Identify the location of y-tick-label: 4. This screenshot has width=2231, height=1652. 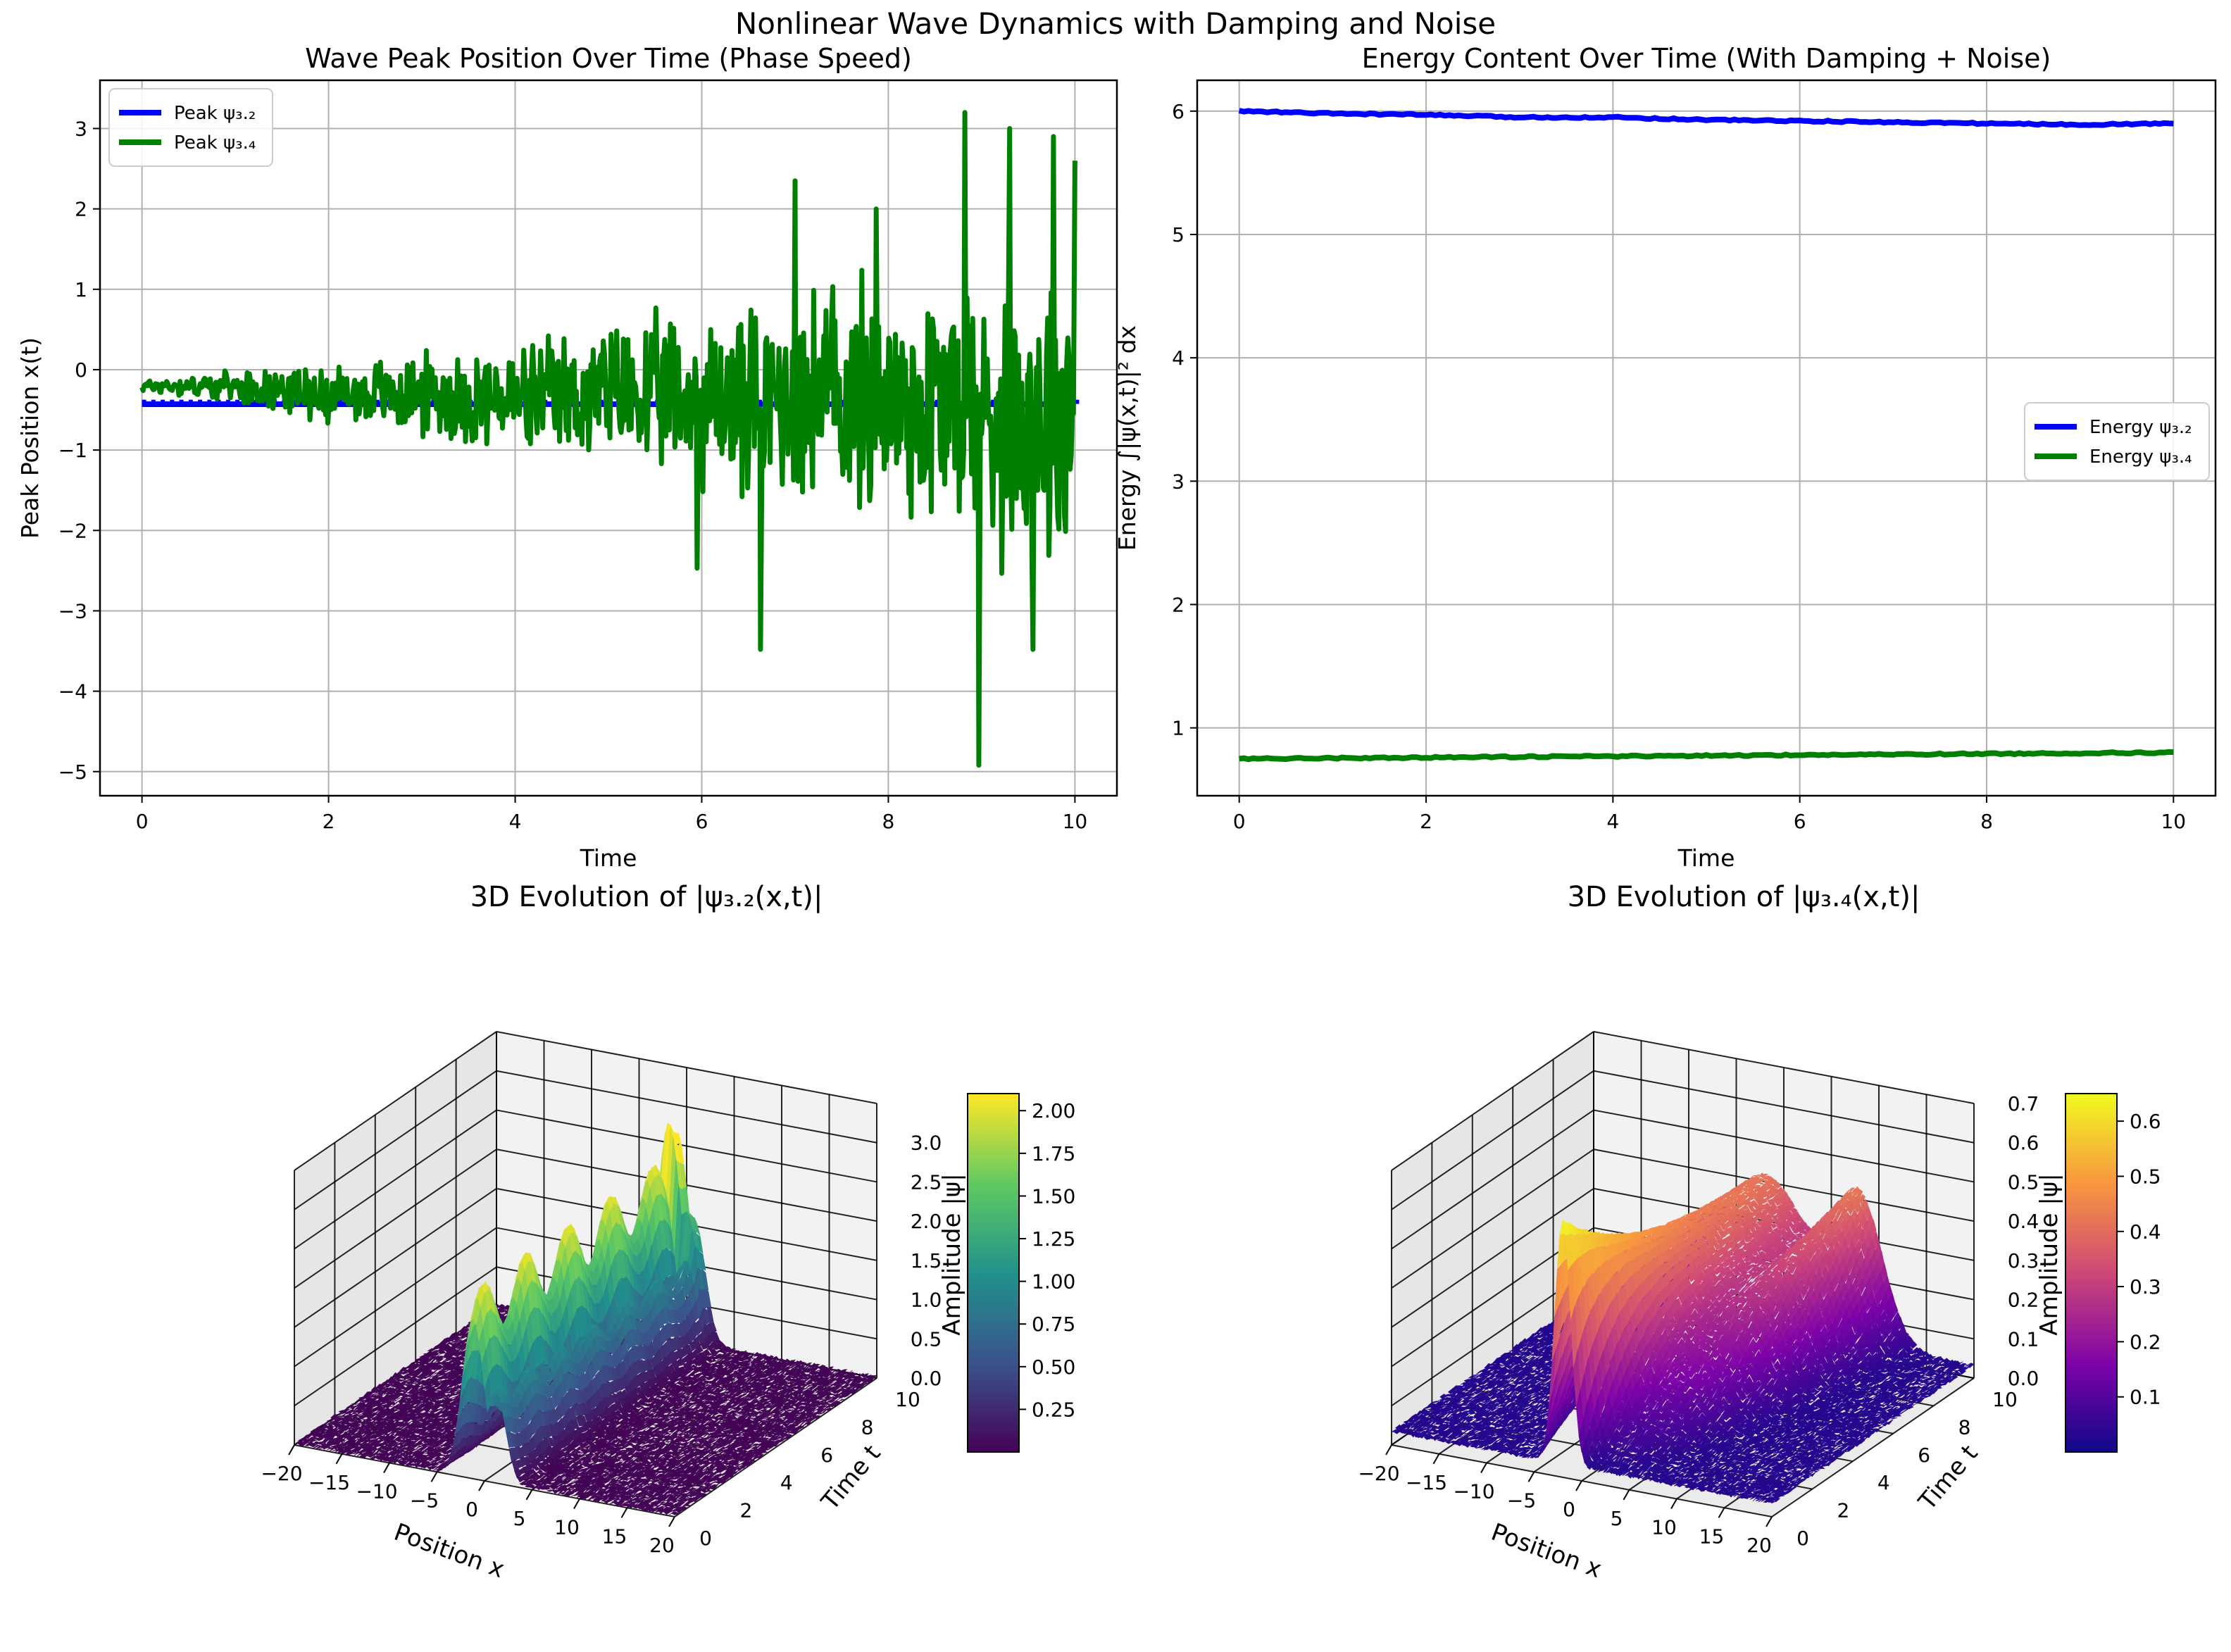
(1178, 358).